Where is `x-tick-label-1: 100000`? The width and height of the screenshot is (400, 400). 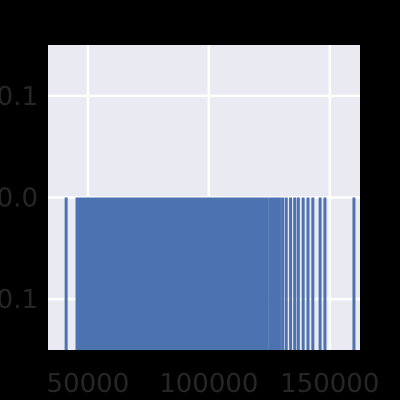 x-tick-label-1: 100000 is located at coordinates (208, 384).